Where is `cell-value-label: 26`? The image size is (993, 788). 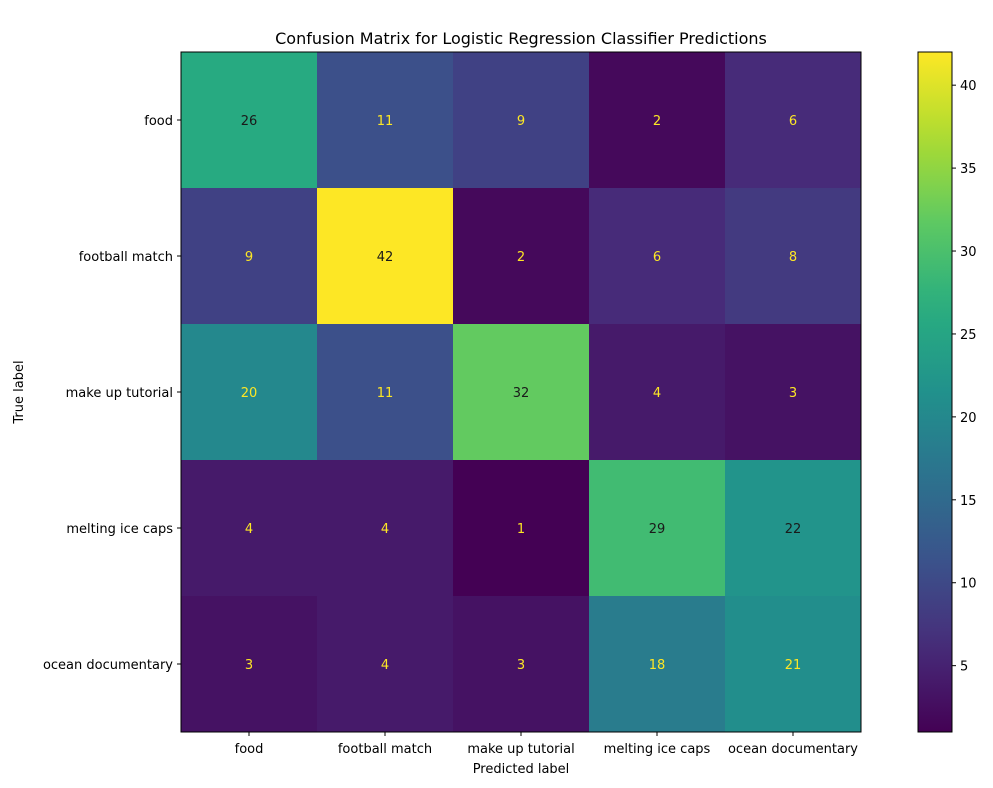
cell-value-label: 26 is located at coordinates (249, 121).